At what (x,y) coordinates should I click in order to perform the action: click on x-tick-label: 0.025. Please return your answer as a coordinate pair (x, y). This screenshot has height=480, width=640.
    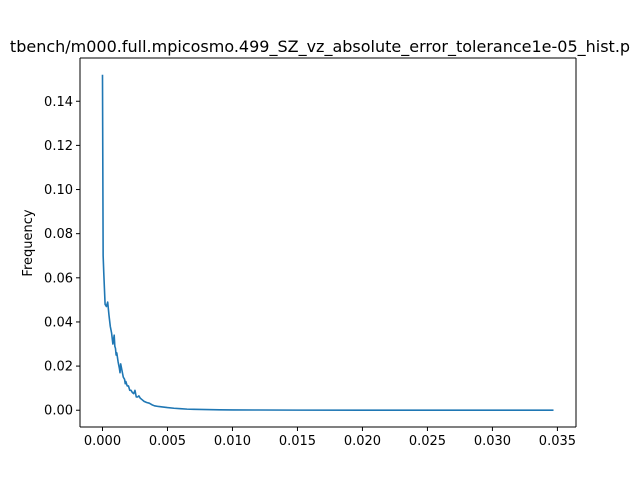
    Looking at the image, I should click on (427, 441).